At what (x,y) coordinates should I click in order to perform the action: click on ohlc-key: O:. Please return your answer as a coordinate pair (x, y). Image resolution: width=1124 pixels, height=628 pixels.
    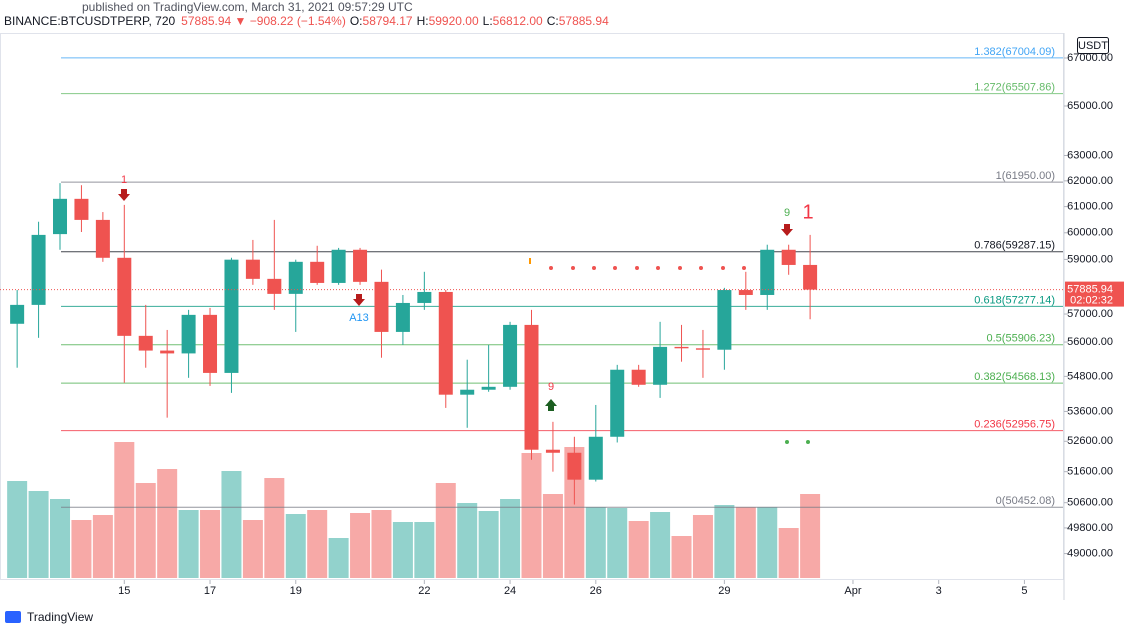
    Looking at the image, I should click on (356, 21).